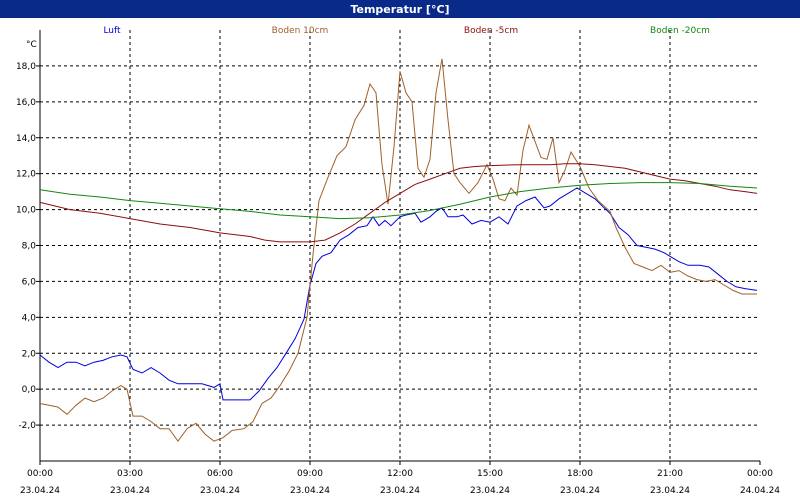 The image size is (800, 500). Describe the element at coordinates (670, 474) in the screenshot. I see `x-tick-label-time: 21:00` at that location.